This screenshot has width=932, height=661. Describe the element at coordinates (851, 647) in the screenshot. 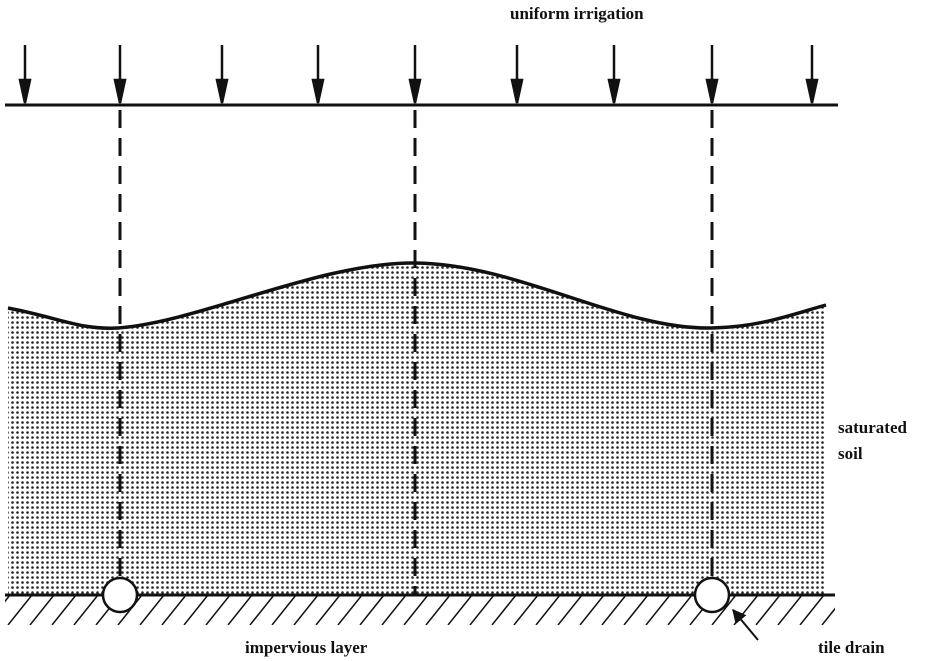

I see `drain-label: tile drain` at that location.